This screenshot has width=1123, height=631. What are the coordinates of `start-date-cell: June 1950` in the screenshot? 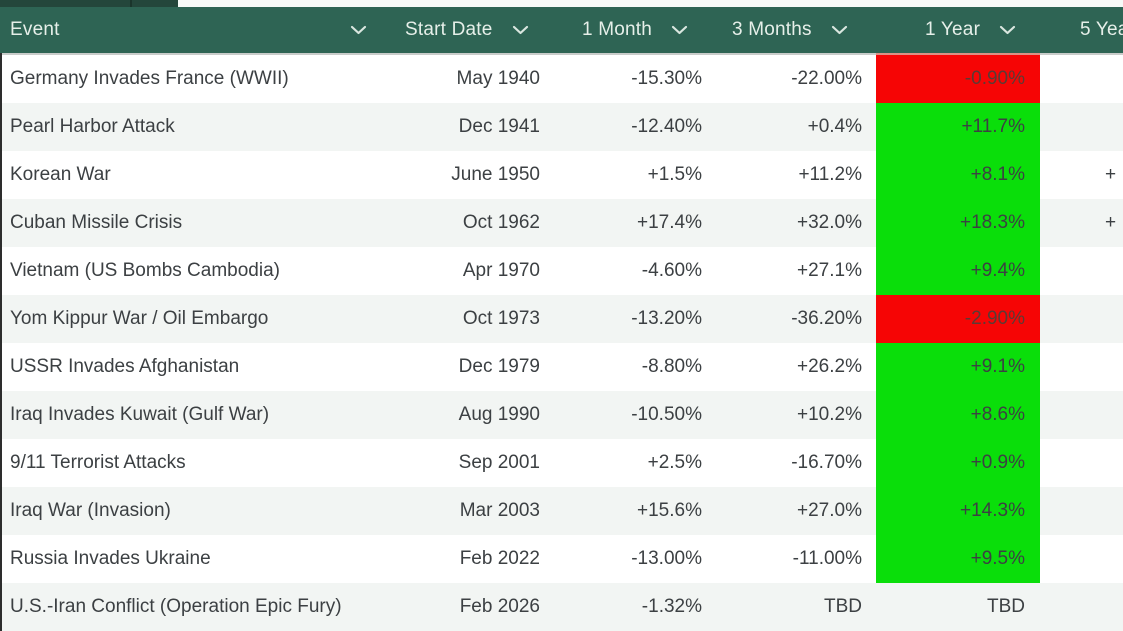 It's located at (495, 174).